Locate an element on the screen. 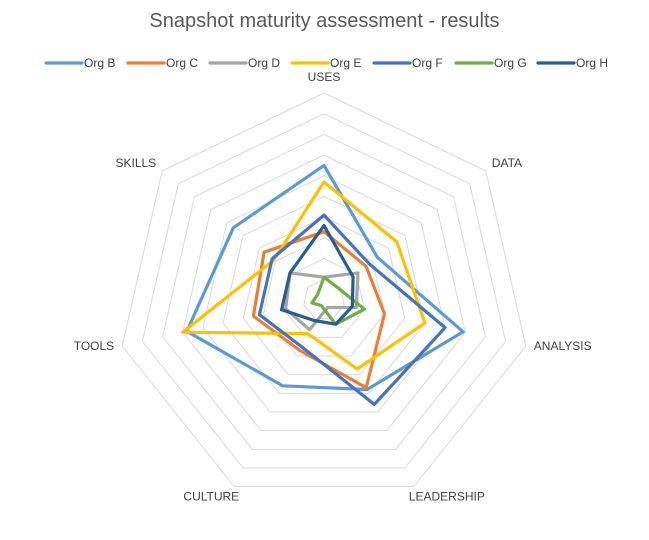 The image size is (649, 540). series-line-org-e is located at coordinates (304, 275).